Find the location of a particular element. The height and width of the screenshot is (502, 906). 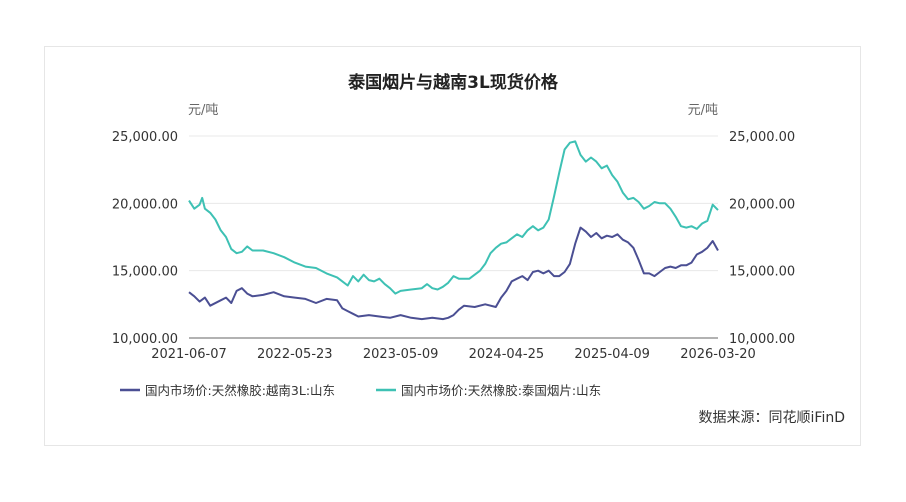

y-tick-label-left: 20,000.00 is located at coordinates (145, 204).